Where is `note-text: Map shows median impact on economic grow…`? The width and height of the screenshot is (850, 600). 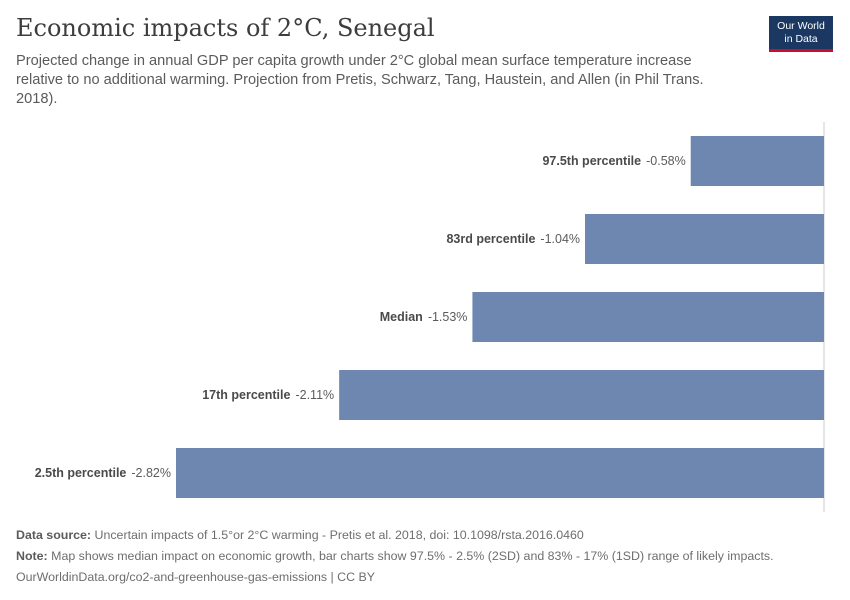
note-text: Map shows median impact on economic grow… is located at coordinates (412, 556).